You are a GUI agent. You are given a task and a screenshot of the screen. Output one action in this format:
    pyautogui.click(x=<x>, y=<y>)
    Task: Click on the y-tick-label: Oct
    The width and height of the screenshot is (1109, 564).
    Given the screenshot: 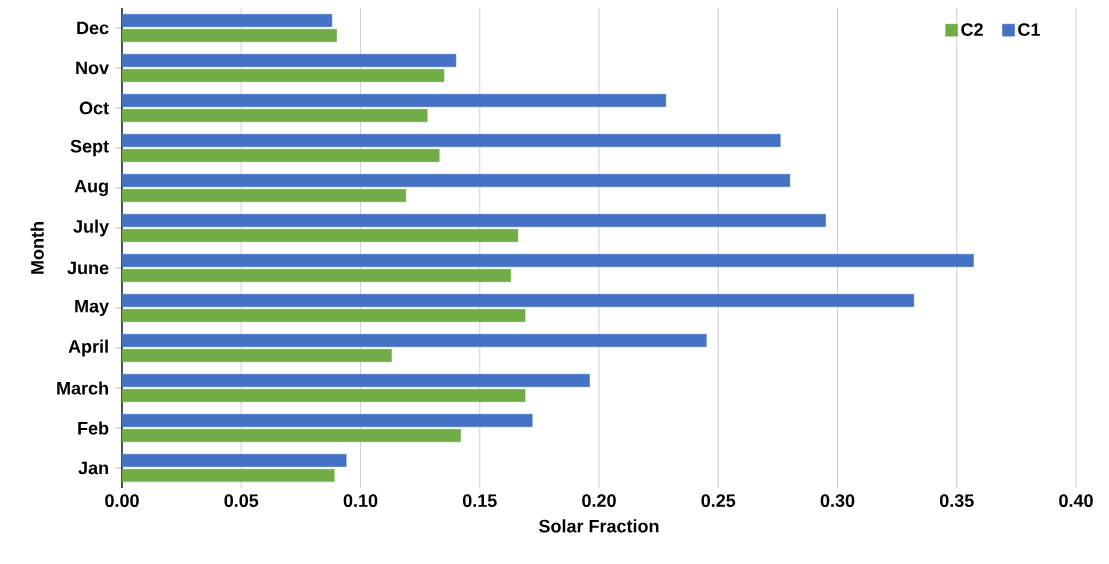 What is the action you would take?
    pyautogui.click(x=94, y=108)
    